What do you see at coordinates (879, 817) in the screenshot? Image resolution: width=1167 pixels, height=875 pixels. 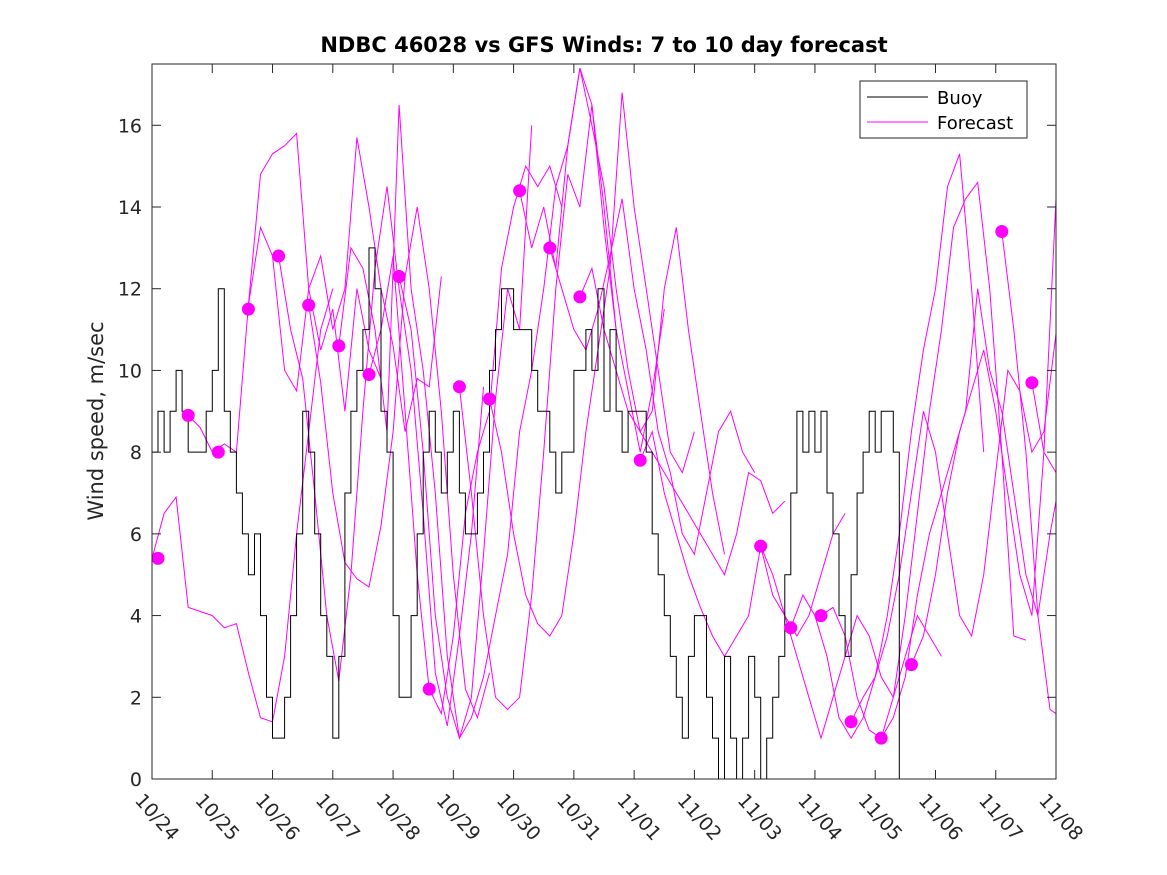 I see `x-tick-label: 11/05` at bounding box center [879, 817].